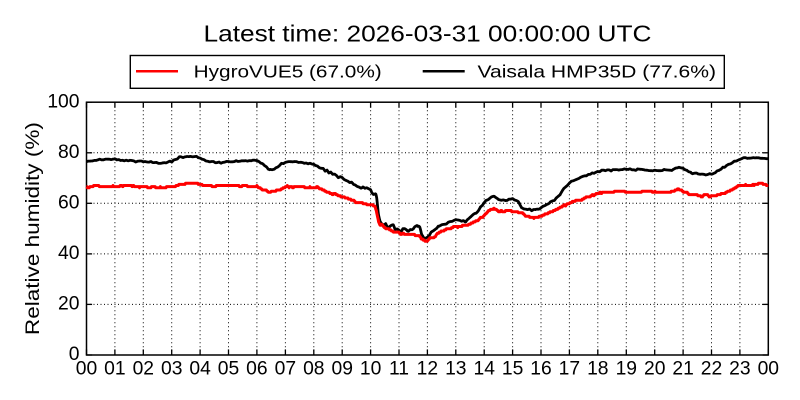 The width and height of the screenshot is (800, 400). I want to click on svg-text: 11, so click(399, 369).